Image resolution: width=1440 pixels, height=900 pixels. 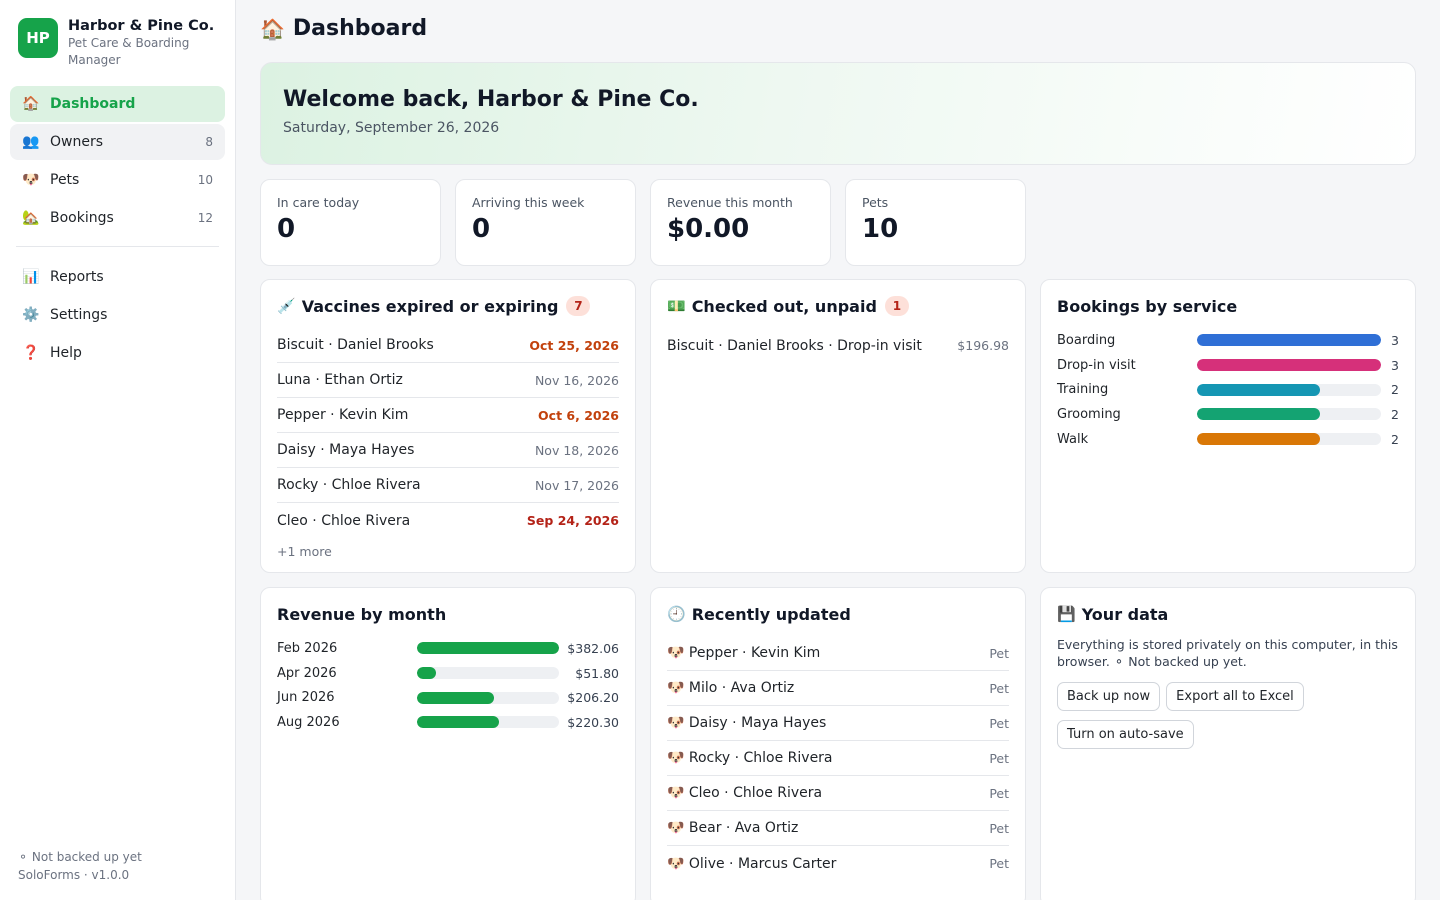 I want to click on vaccine-date: Nov 16, 2026, so click(x=576, y=380).